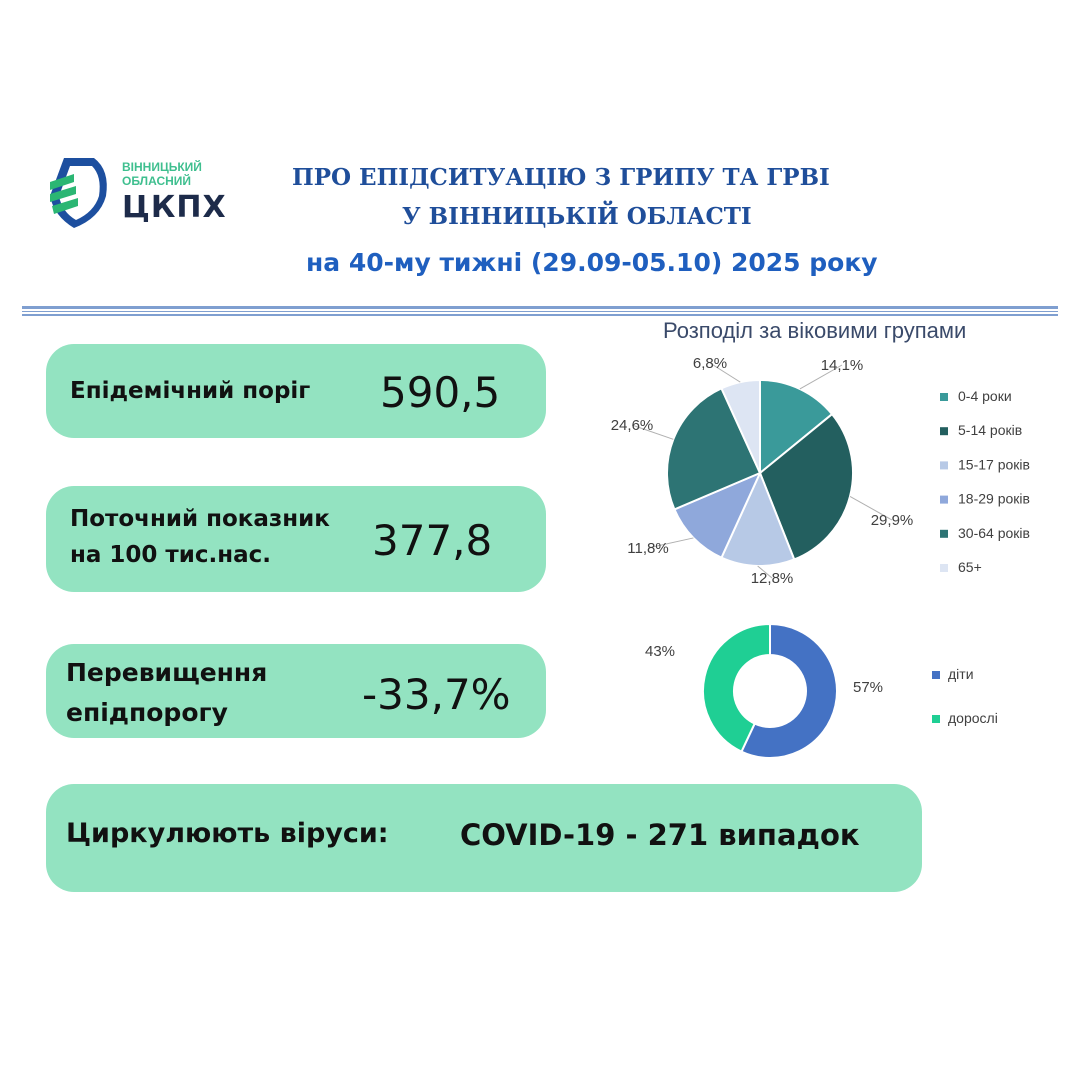 This screenshot has height=1080, width=1080. What do you see at coordinates (190, 391) in the screenshot?
I see `threshold-label: Епідемічний поріг` at bounding box center [190, 391].